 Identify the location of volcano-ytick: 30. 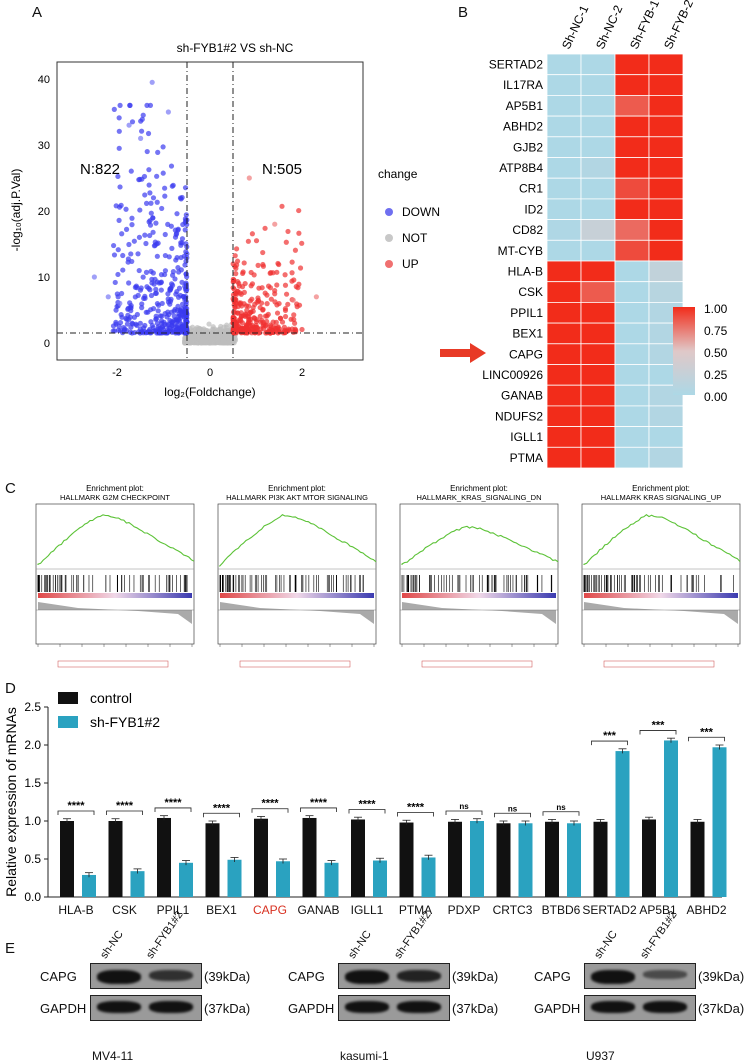
(44, 146).